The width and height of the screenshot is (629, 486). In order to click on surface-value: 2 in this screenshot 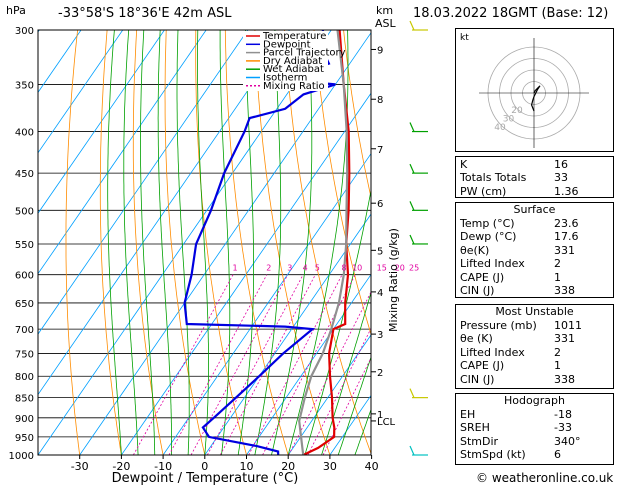, I will do `click(557, 264)`.